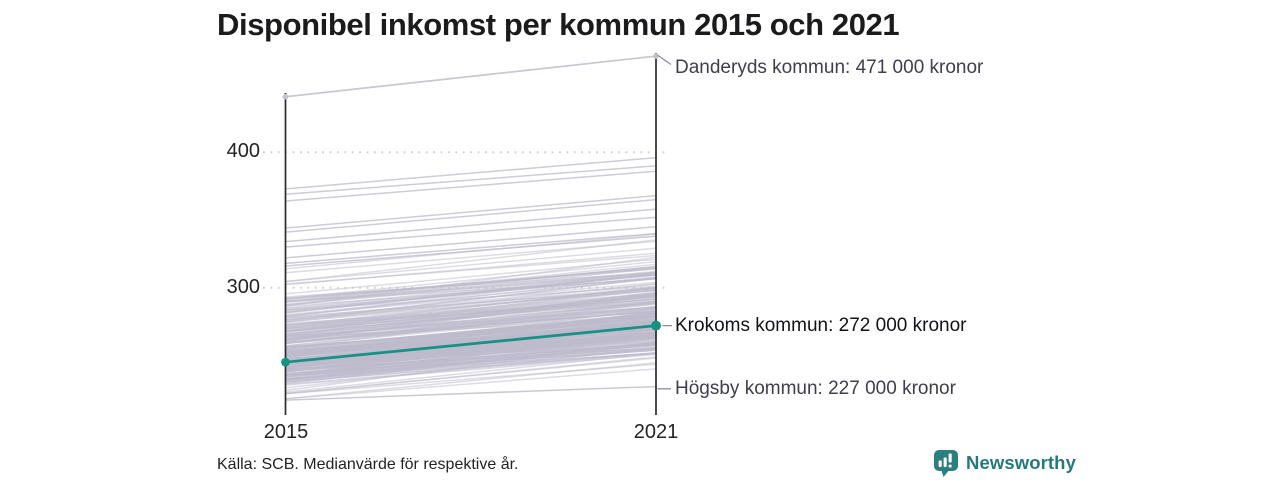 This screenshot has width=1280, height=480. What do you see at coordinates (286, 432) in the screenshot?
I see `x-axis-tick-2015: 2015` at bounding box center [286, 432].